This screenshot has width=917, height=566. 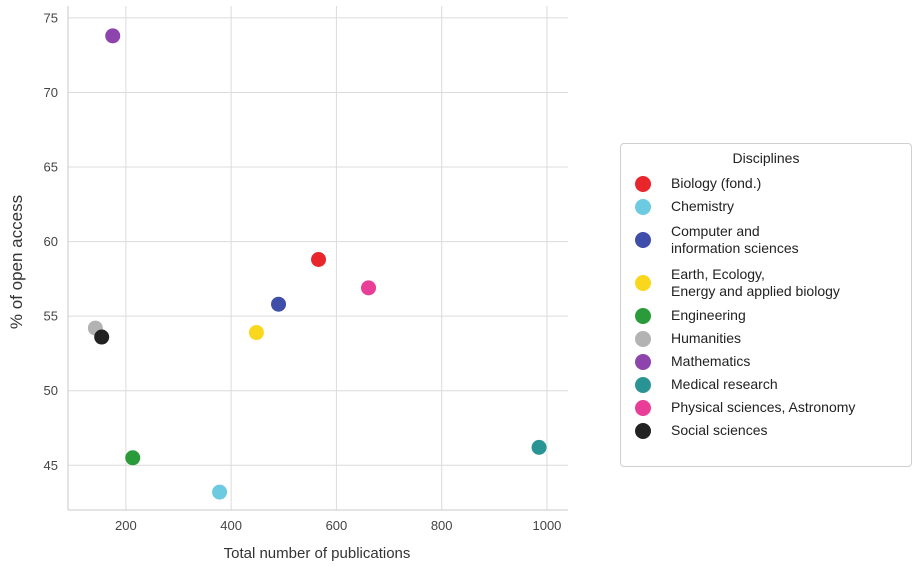 What do you see at coordinates (16, 262) in the screenshot?
I see `y-axis-label: % of open access` at bounding box center [16, 262].